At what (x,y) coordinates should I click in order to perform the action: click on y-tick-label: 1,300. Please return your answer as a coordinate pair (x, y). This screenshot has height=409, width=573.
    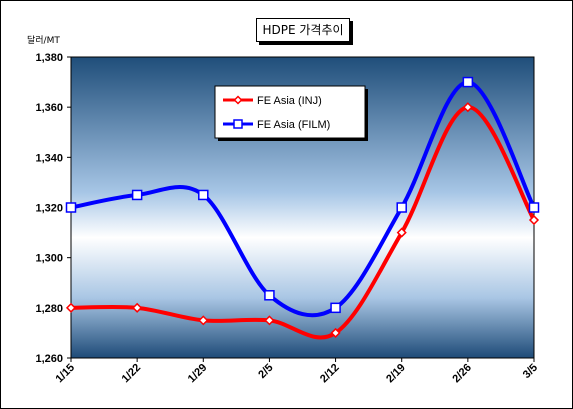
    Looking at the image, I should click on (49, 259).